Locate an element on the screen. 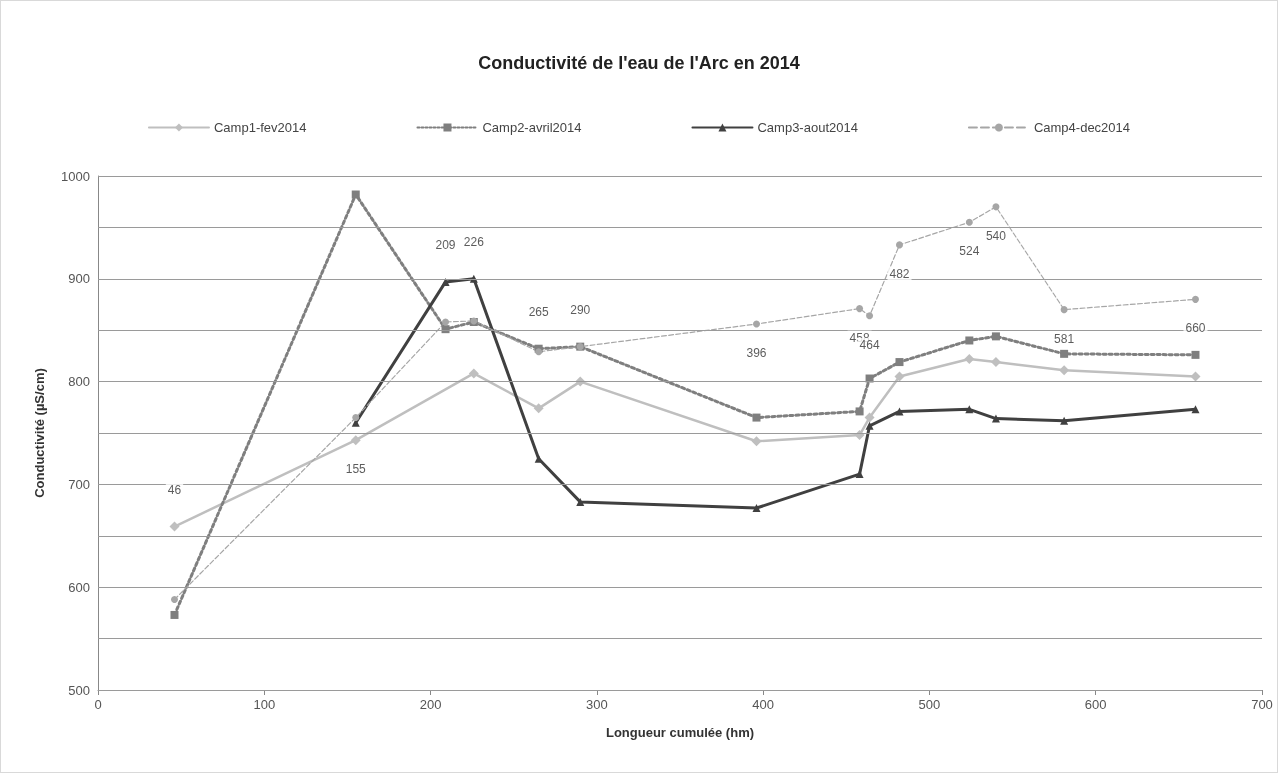 The width and height of the screenshot is (1278, 773). x-tick-label: 200 is located at coordinates (430, 704).